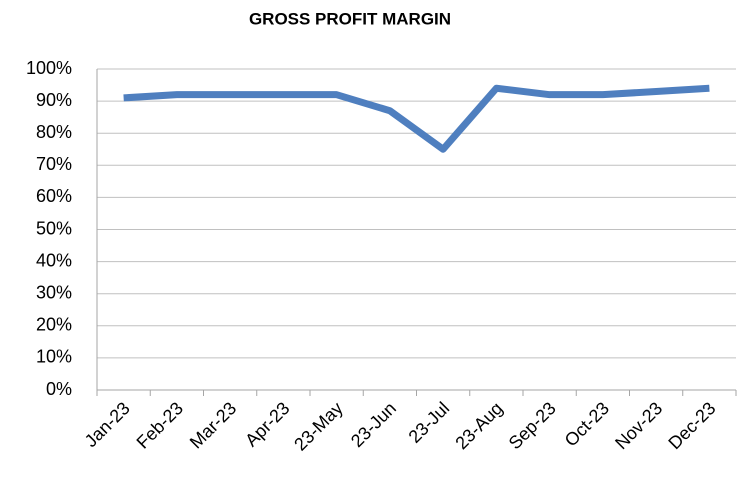  I want to click on x-tick-label: 23-Aug, so click(478, 425).